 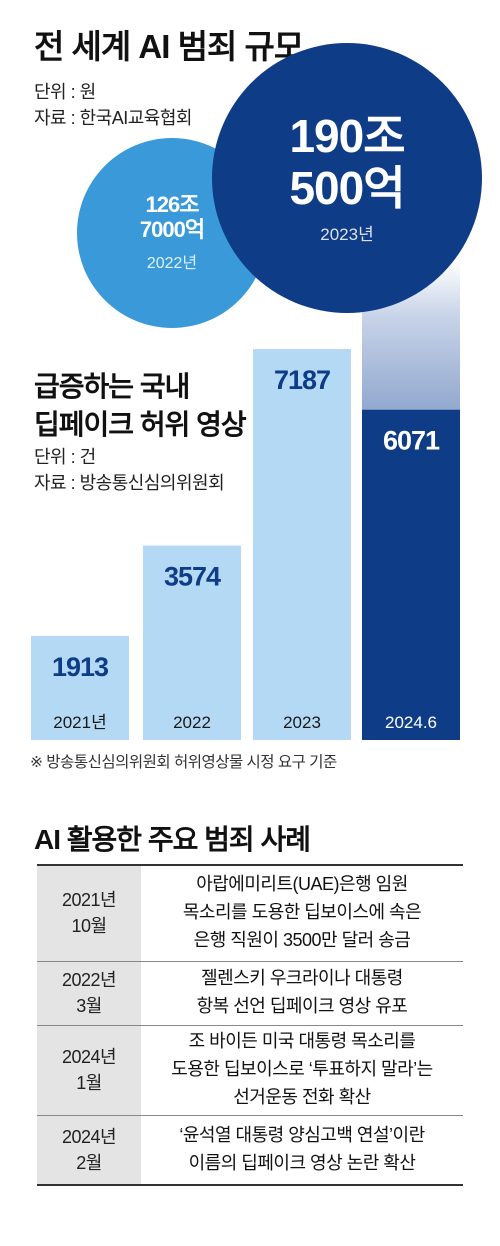 I want to click on cases-title: AI 활용한 주요 범죄 사례, so click(x=172, y=839).